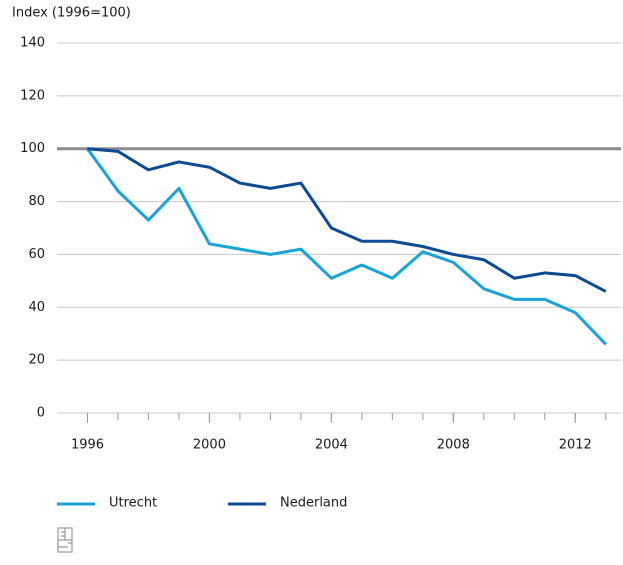 Image resolution: width=623 pixels, height=565 pixels. Describe the element at coordinates (87, 445) in the screenshot. I see `x-tick-label: 1996` at that location.